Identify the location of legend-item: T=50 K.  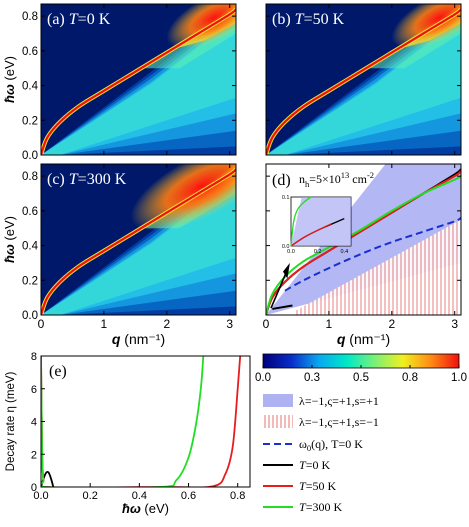
(299, 486).